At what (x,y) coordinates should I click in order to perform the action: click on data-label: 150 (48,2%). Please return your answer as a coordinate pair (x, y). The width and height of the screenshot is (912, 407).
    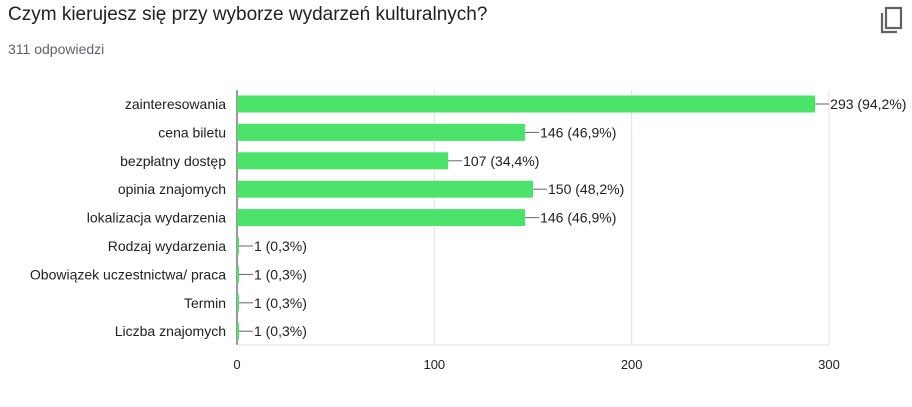
    Looking at the image, I should click on (586, 189).